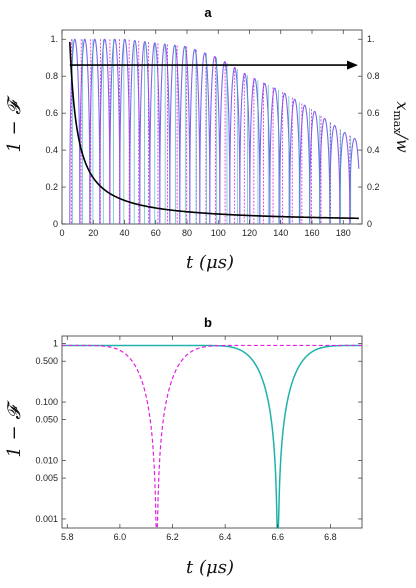  I want to click on panel-a-y2-label: xmax/w, so click(401, 127).